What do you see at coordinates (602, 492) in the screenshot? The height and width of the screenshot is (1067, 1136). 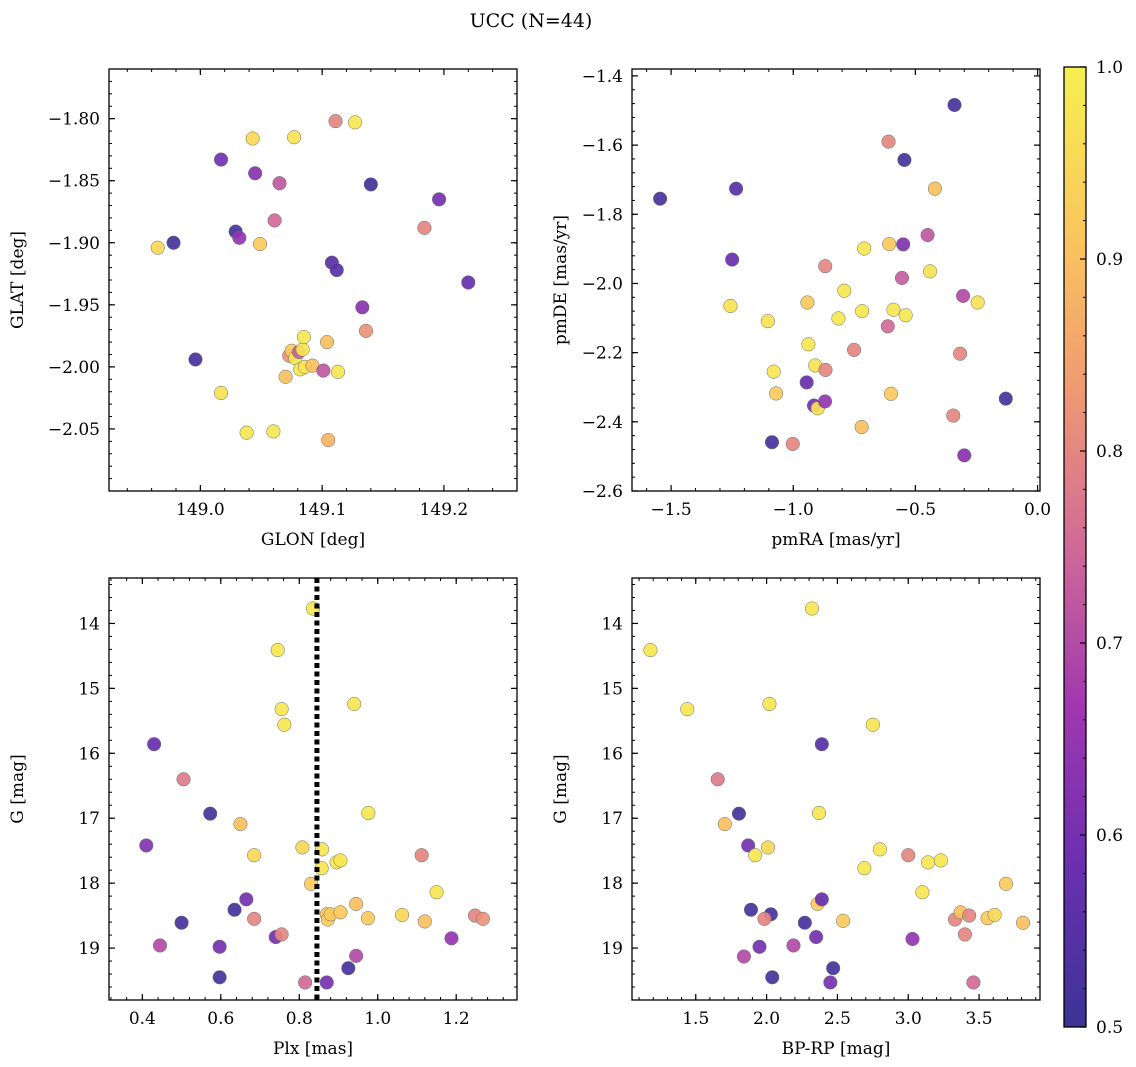 I see `y-tick-label: −2.6` at bounding box center [602, 492].